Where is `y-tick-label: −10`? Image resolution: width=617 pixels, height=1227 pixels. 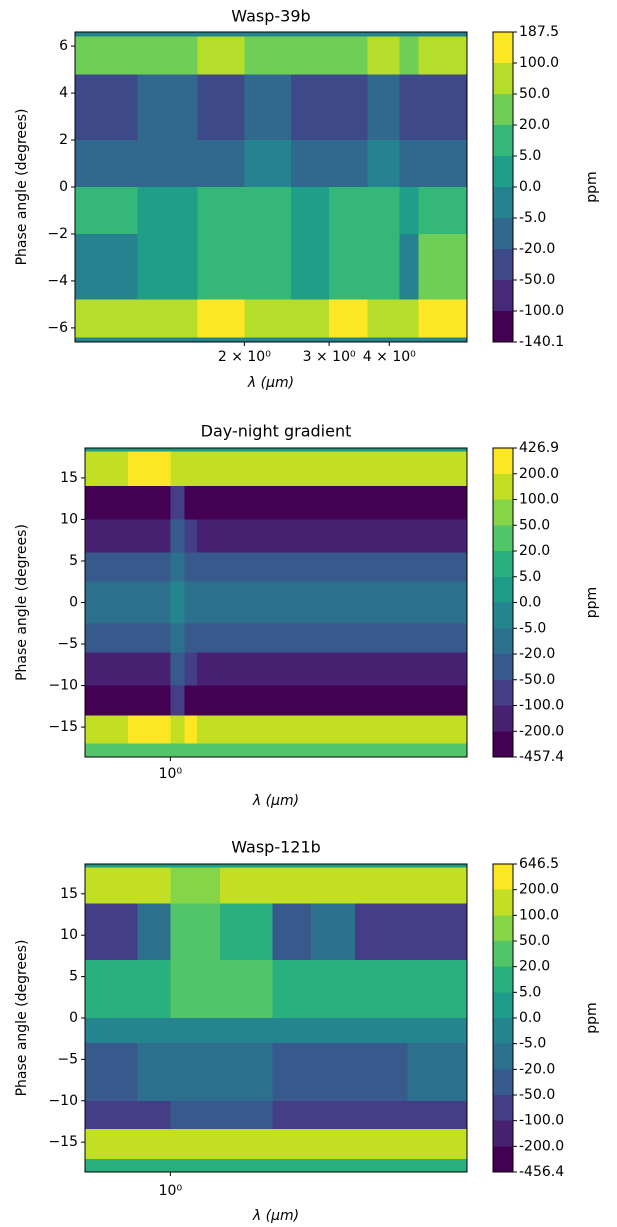 y-tick-label: −10 is located at coordinates (63, 686).